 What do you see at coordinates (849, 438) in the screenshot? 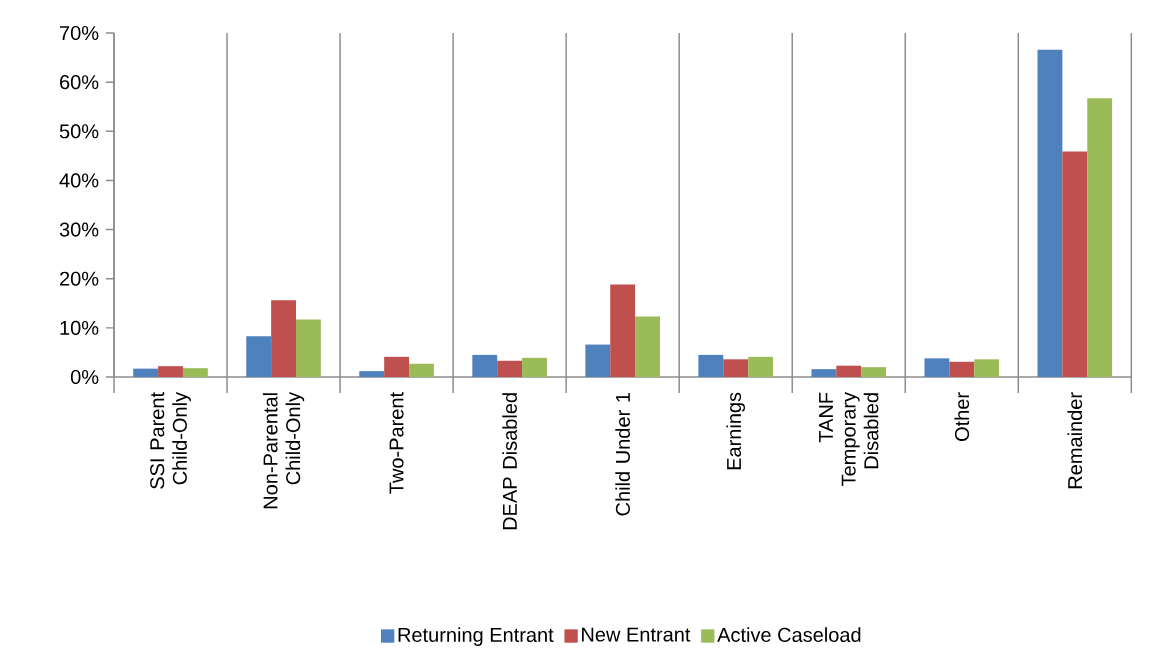
I see `x-tick-label: TANF Temporary Disabled` at bounding box center [849, 438].